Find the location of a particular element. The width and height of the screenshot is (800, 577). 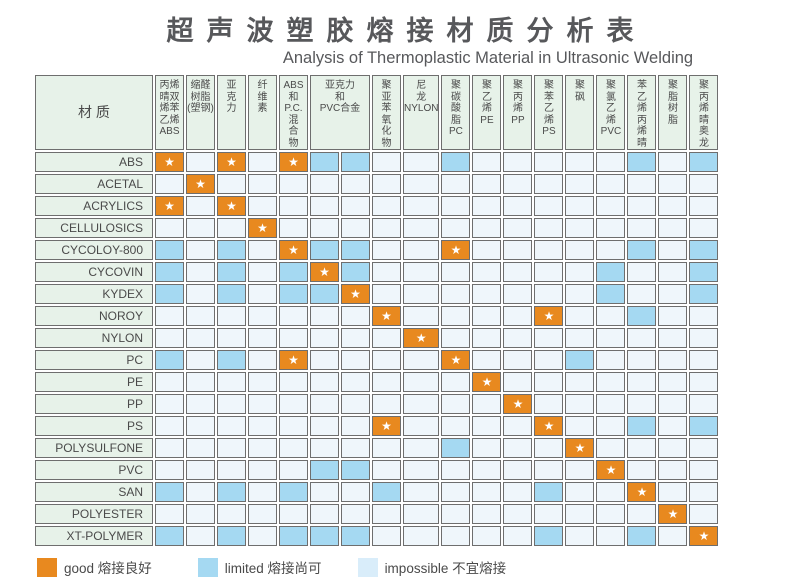

table-row: PVC ★ is located at coordinates (377, 470).